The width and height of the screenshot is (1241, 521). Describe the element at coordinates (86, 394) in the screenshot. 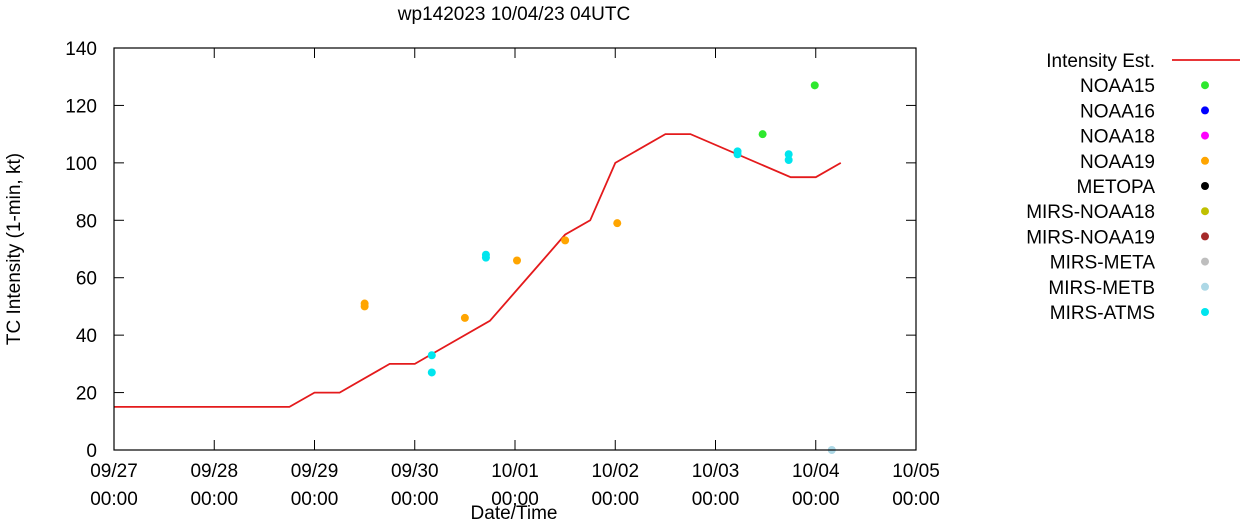

I see `y-tick-label: 20` at that location.